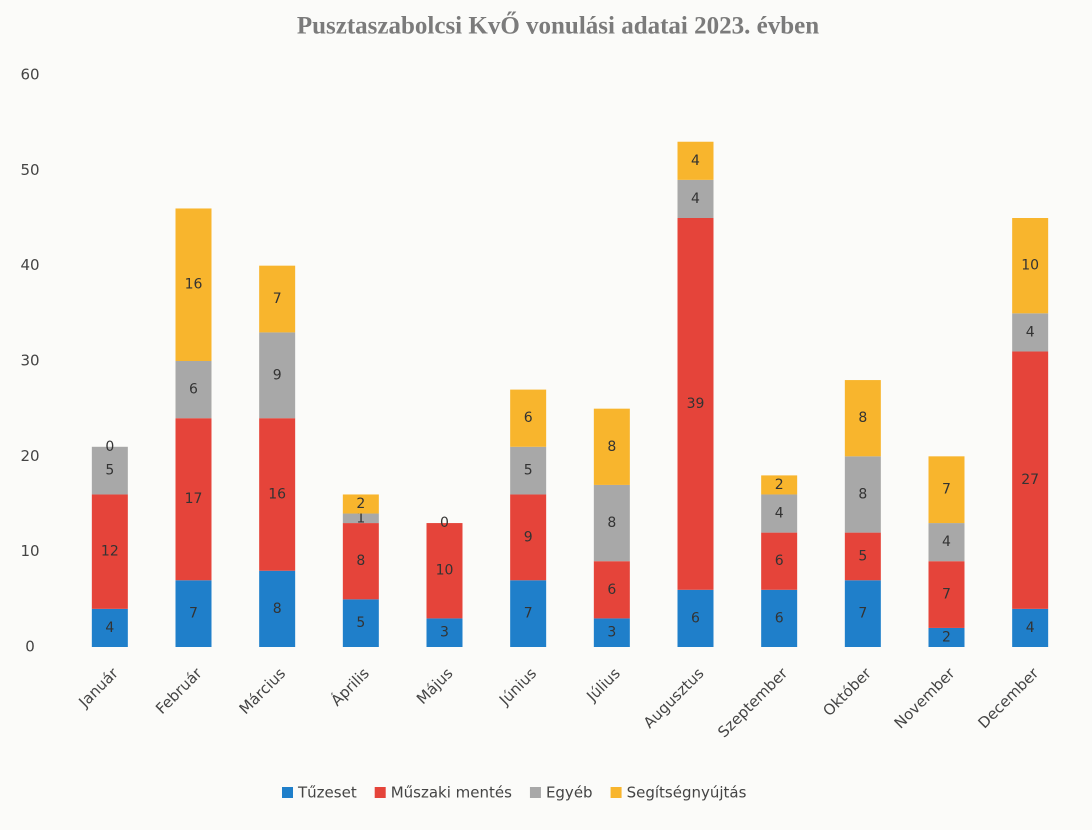 This screenshot has width=1092, height=830. I want to click on y-tick-label: 0, so click(30, 647).